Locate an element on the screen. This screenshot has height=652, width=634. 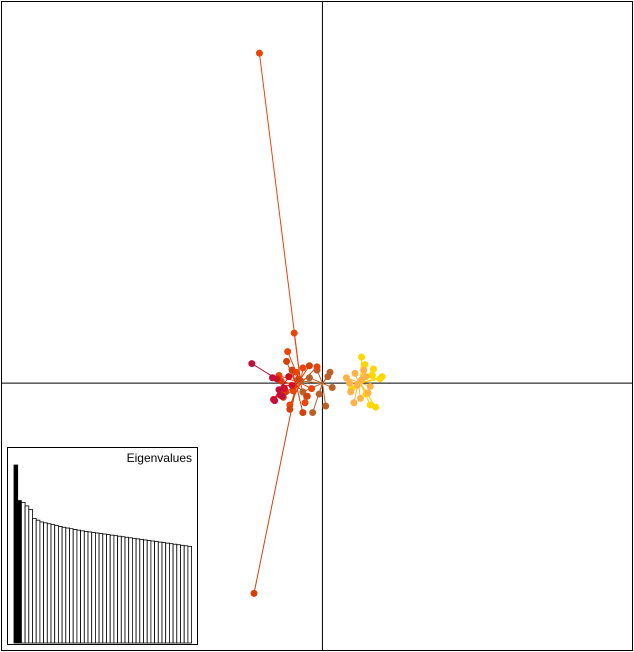
eigenvalues-inset: Eigenvalues is located at coordinates (102, 546).